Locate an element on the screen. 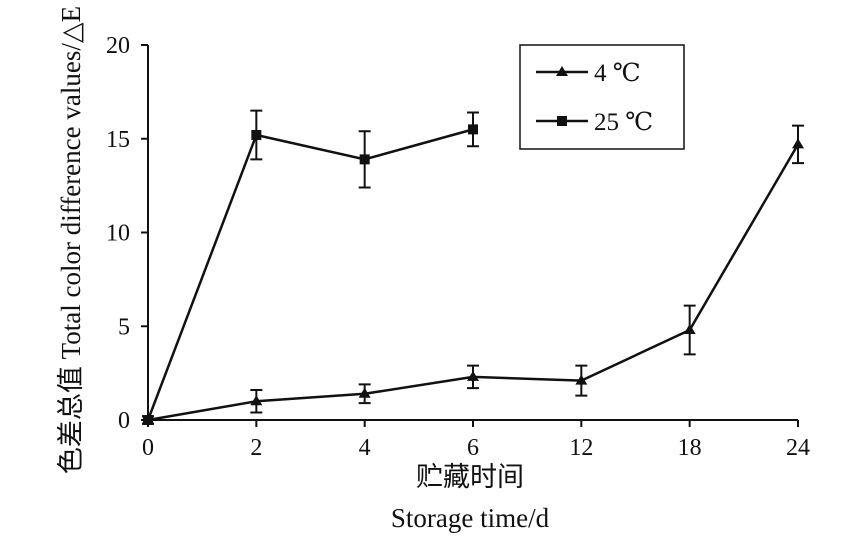 The height and width of the screenshot is (542, 856). legend-marker-triangle is located at coordinates (562, 71).